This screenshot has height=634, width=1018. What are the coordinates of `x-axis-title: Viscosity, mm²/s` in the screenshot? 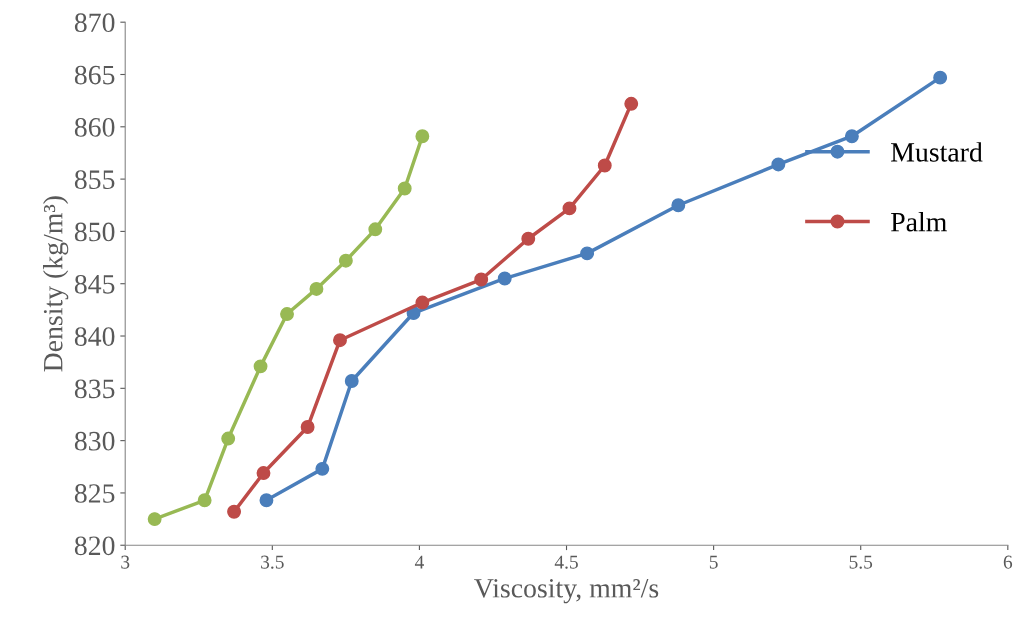 It's located at (566, 591).